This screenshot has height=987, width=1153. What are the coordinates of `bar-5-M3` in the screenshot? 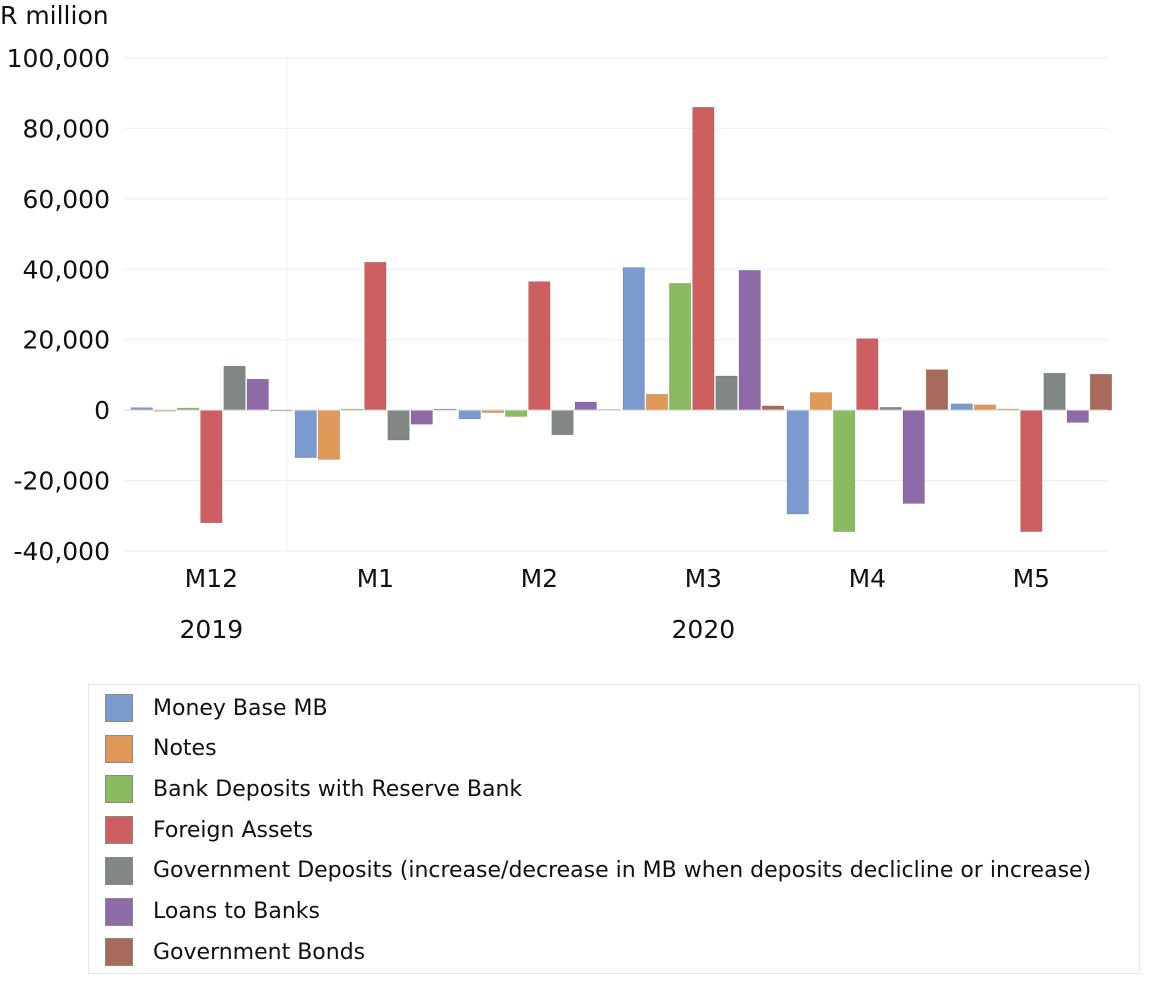 It's located at (726, 393).